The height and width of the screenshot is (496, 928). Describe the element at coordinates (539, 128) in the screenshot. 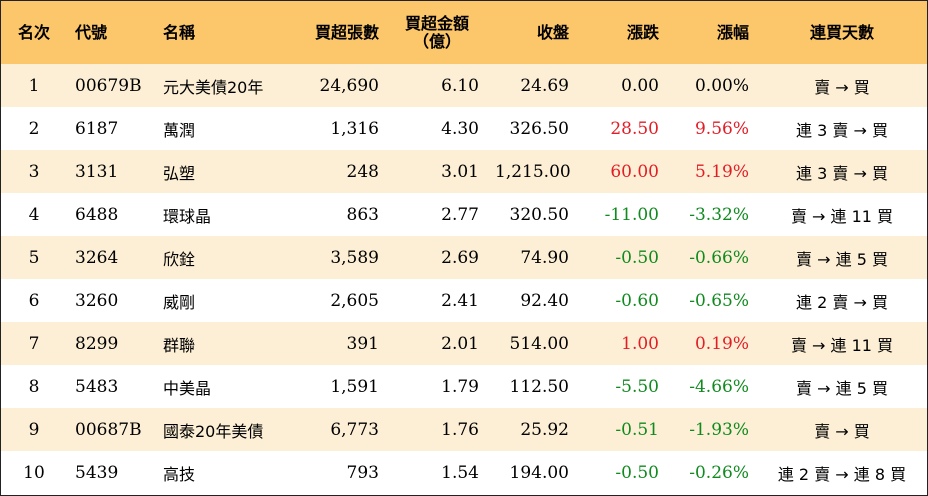

I see `close-price-cell: 326.50` at that location.